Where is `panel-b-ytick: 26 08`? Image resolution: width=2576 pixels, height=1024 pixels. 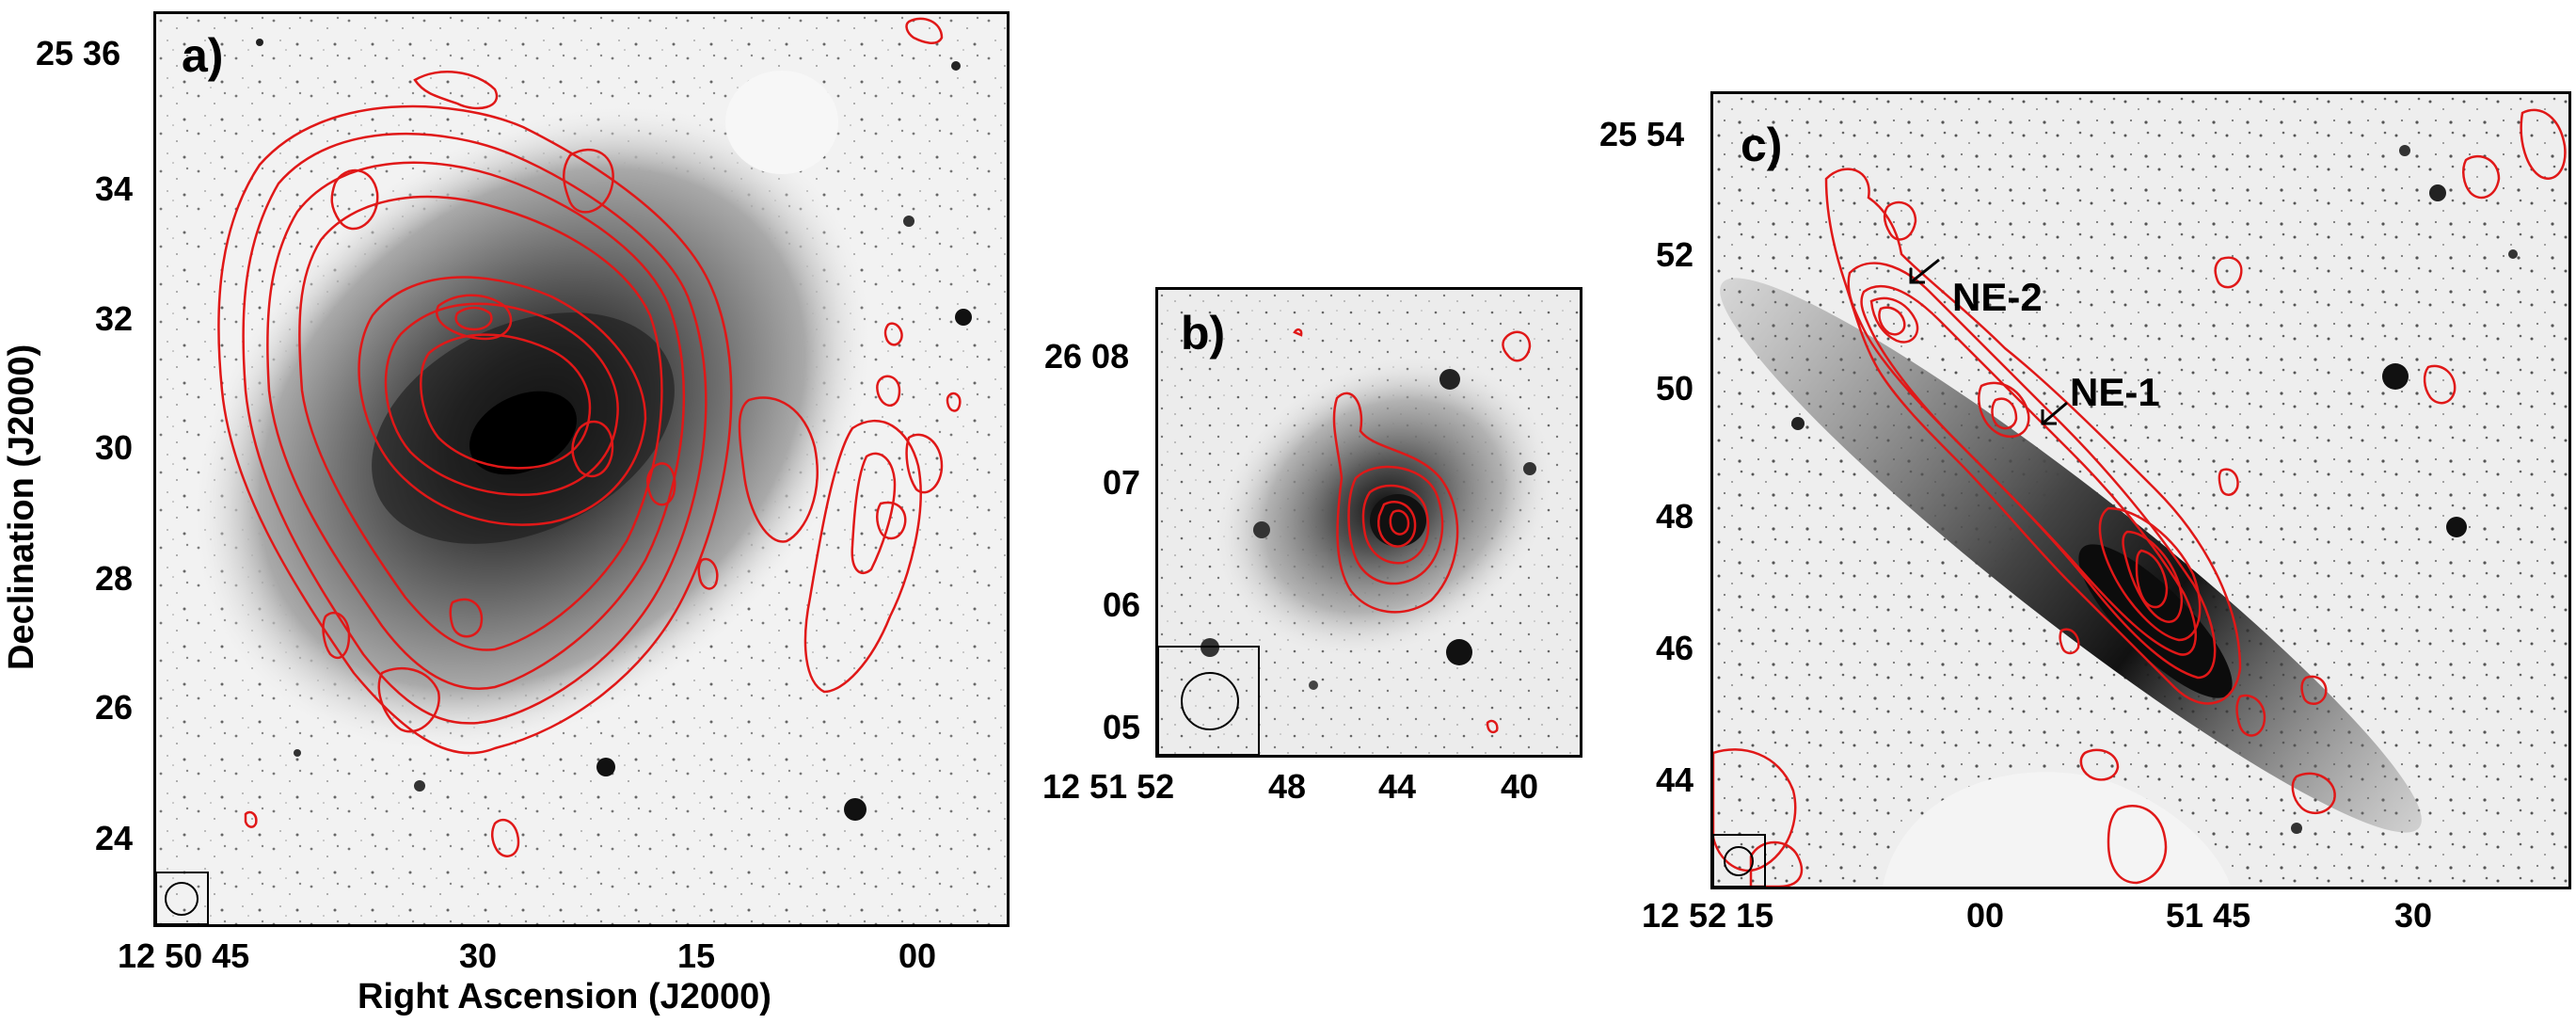 panel-b-ytick: 26 08 is located at coordinates (1087, 356).